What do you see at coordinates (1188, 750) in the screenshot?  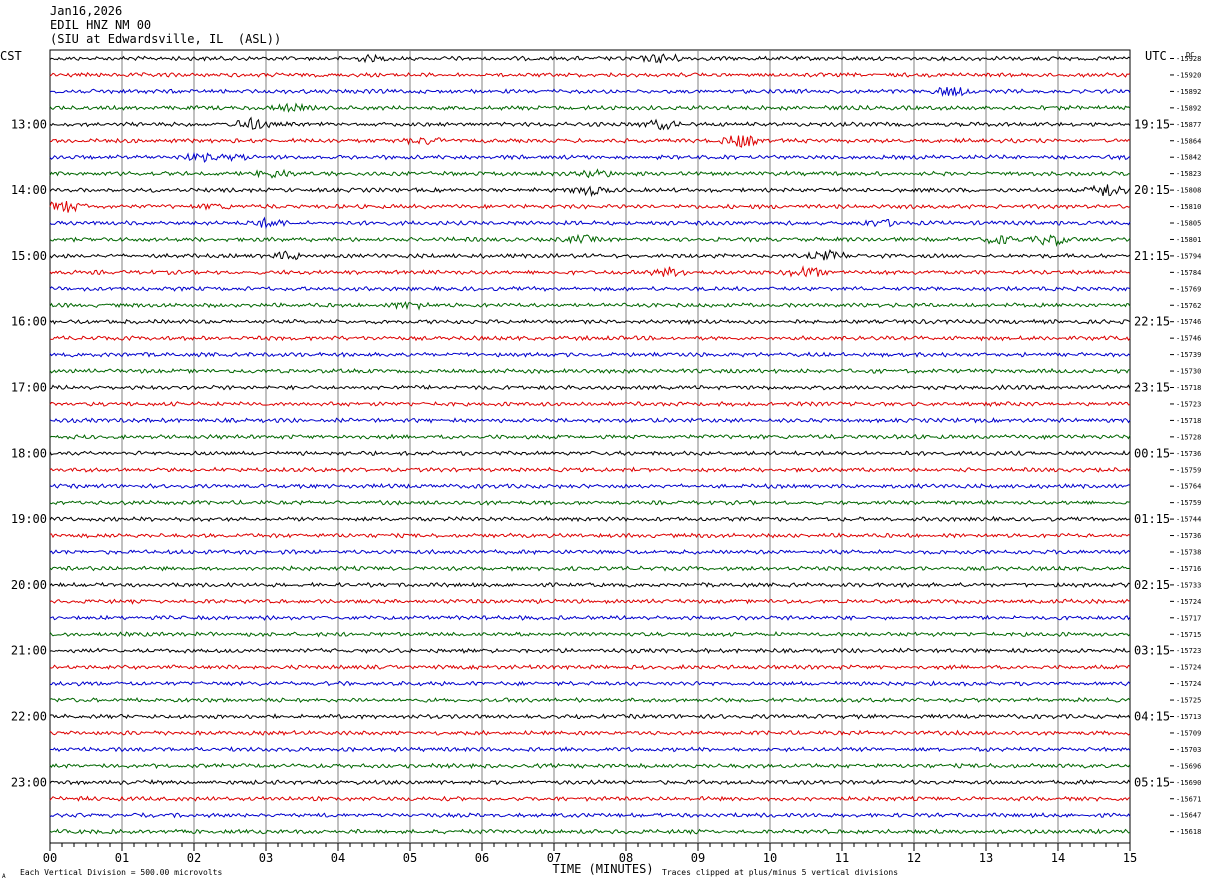 I see `dc-offset-label: -15703` at bounding box center [1188, 750].